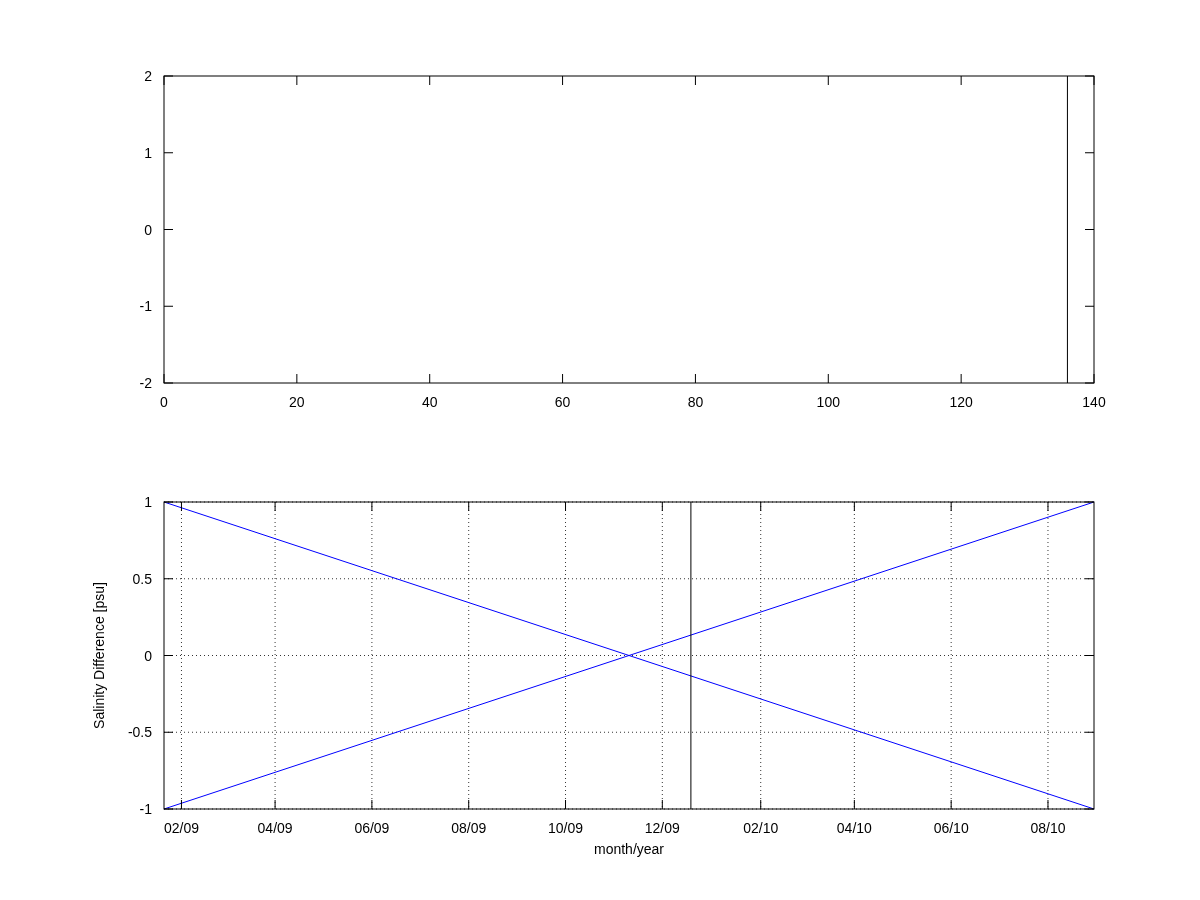 The height and width of the screenshot is (900, 1200). What do you see at coordinates (372, 828) in the screenshot?
I see `x-tick-label: 06/09` at bounding box center [372, 828].